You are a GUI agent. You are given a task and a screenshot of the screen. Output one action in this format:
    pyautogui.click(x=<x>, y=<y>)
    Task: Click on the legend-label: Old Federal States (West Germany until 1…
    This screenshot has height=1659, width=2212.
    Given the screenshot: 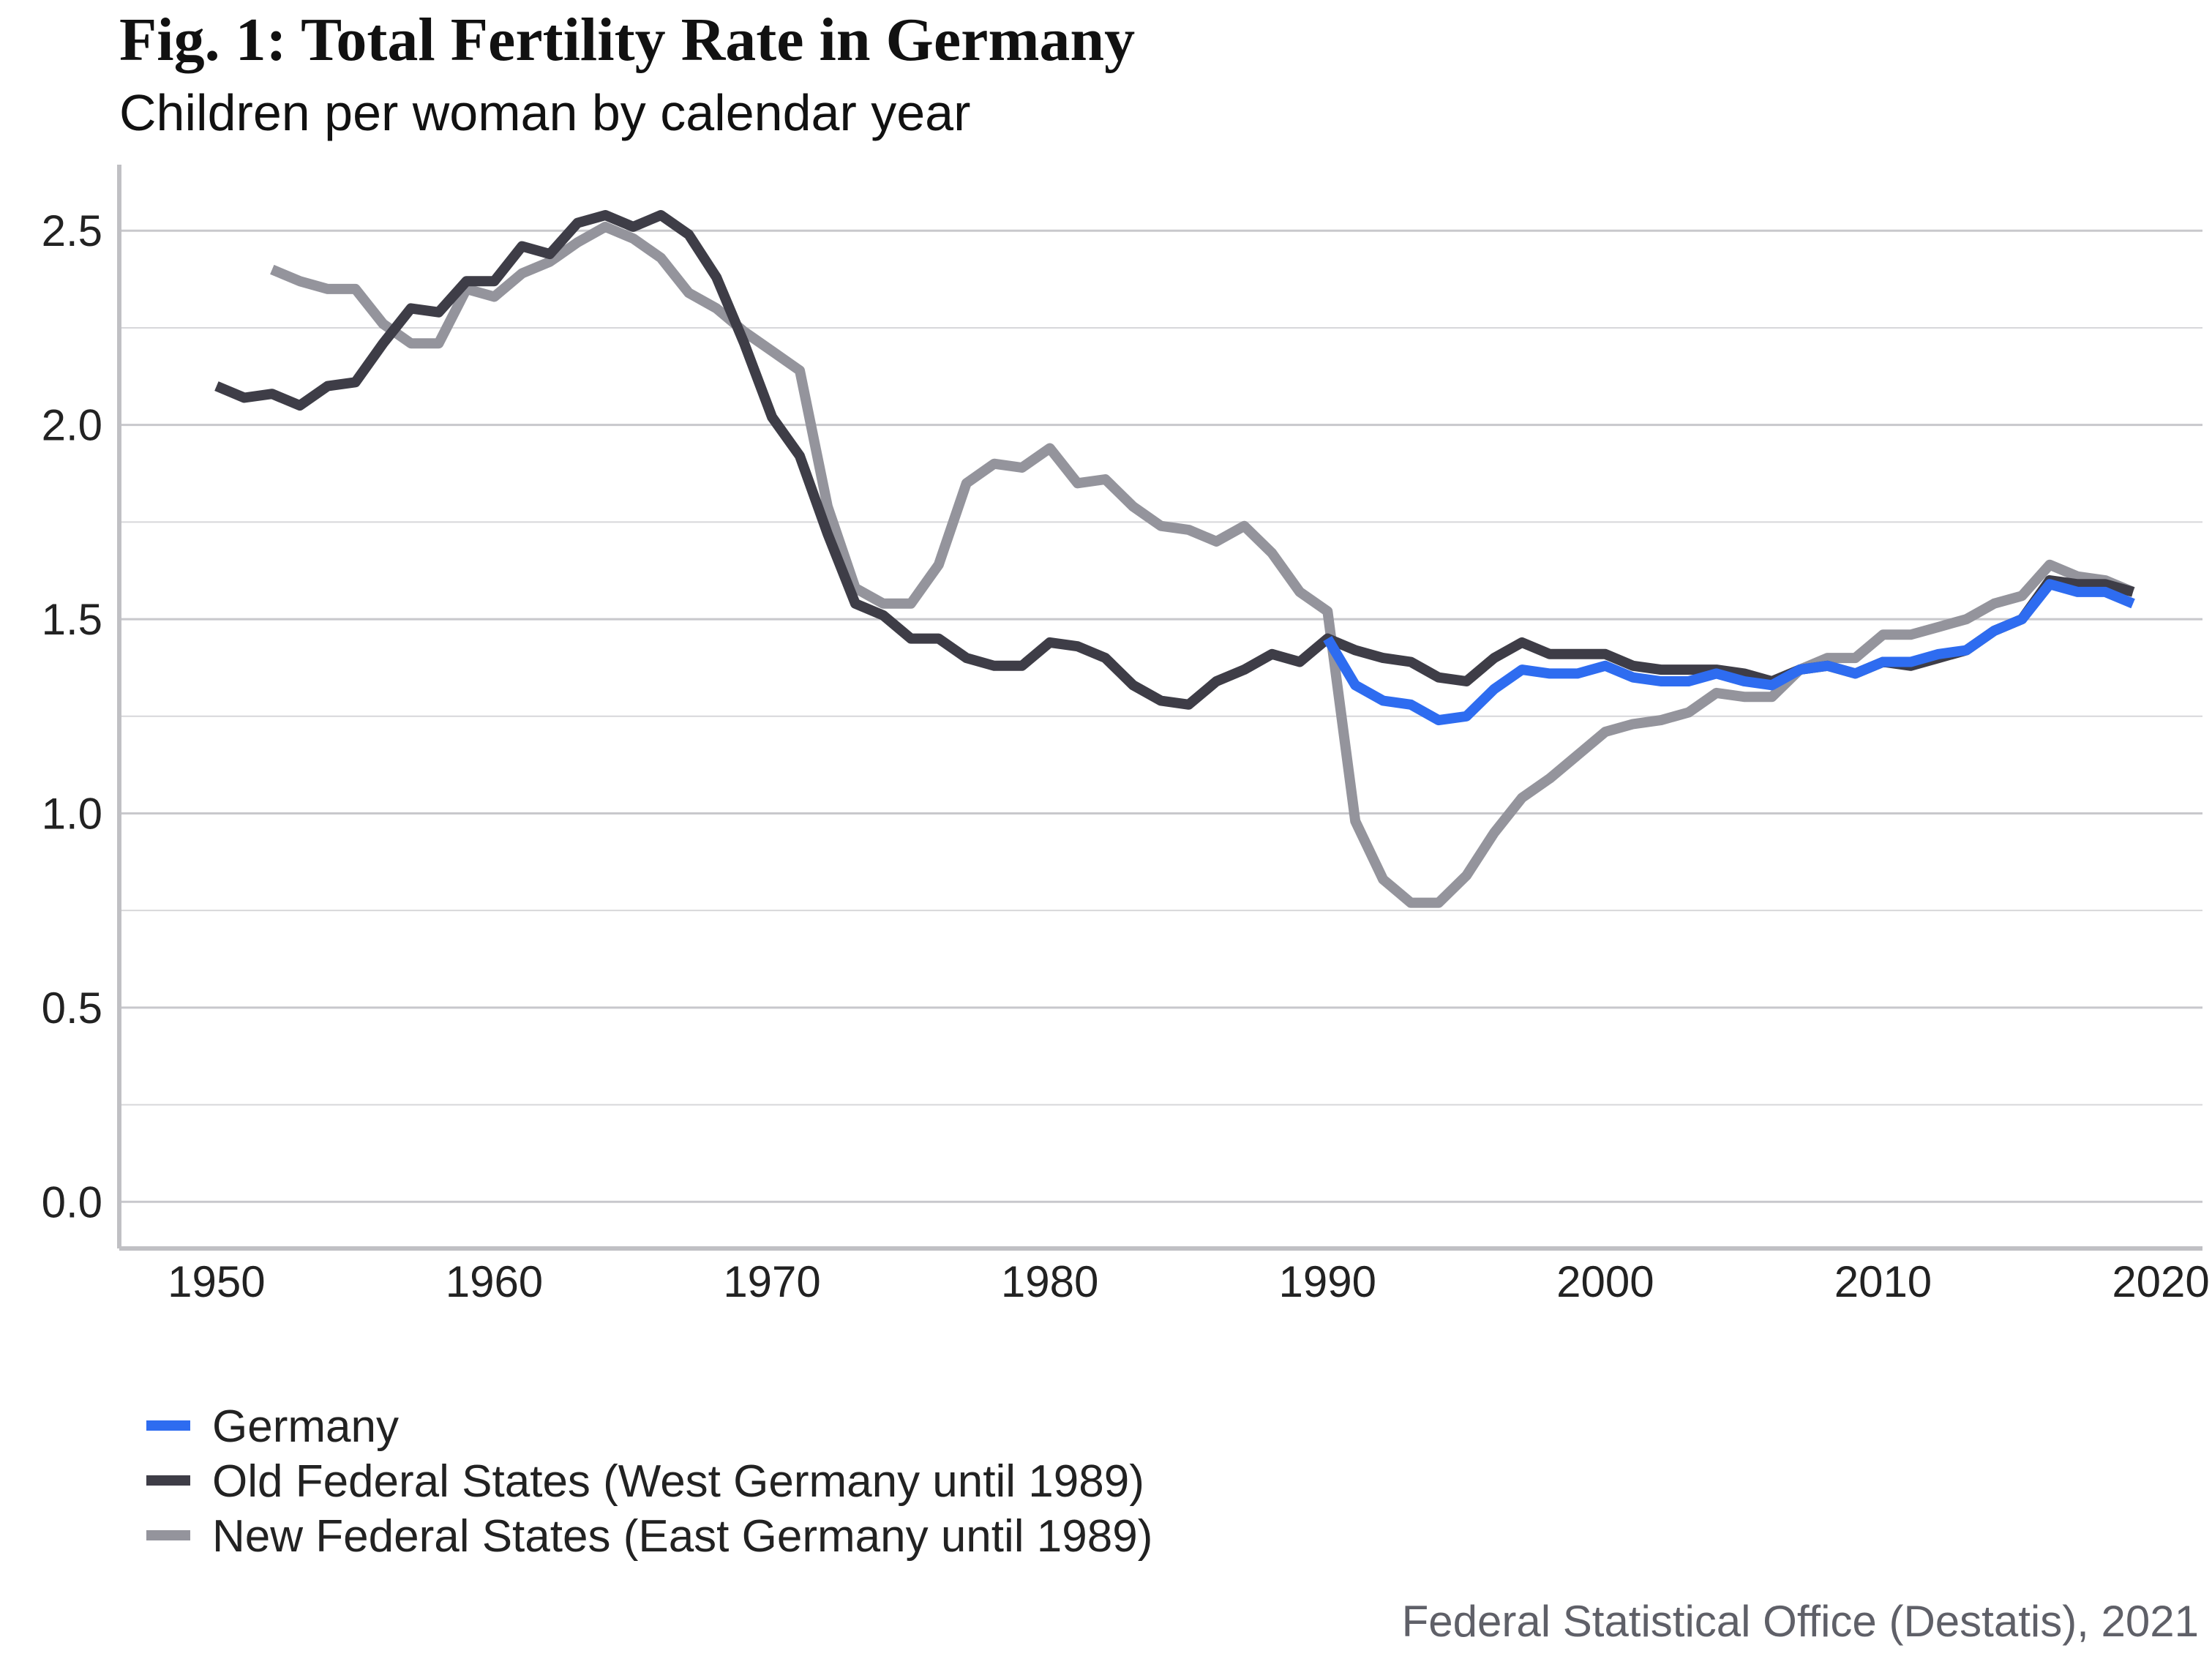 What is the action you would take?
    pyautogui.click(x=678, y=1481)
    